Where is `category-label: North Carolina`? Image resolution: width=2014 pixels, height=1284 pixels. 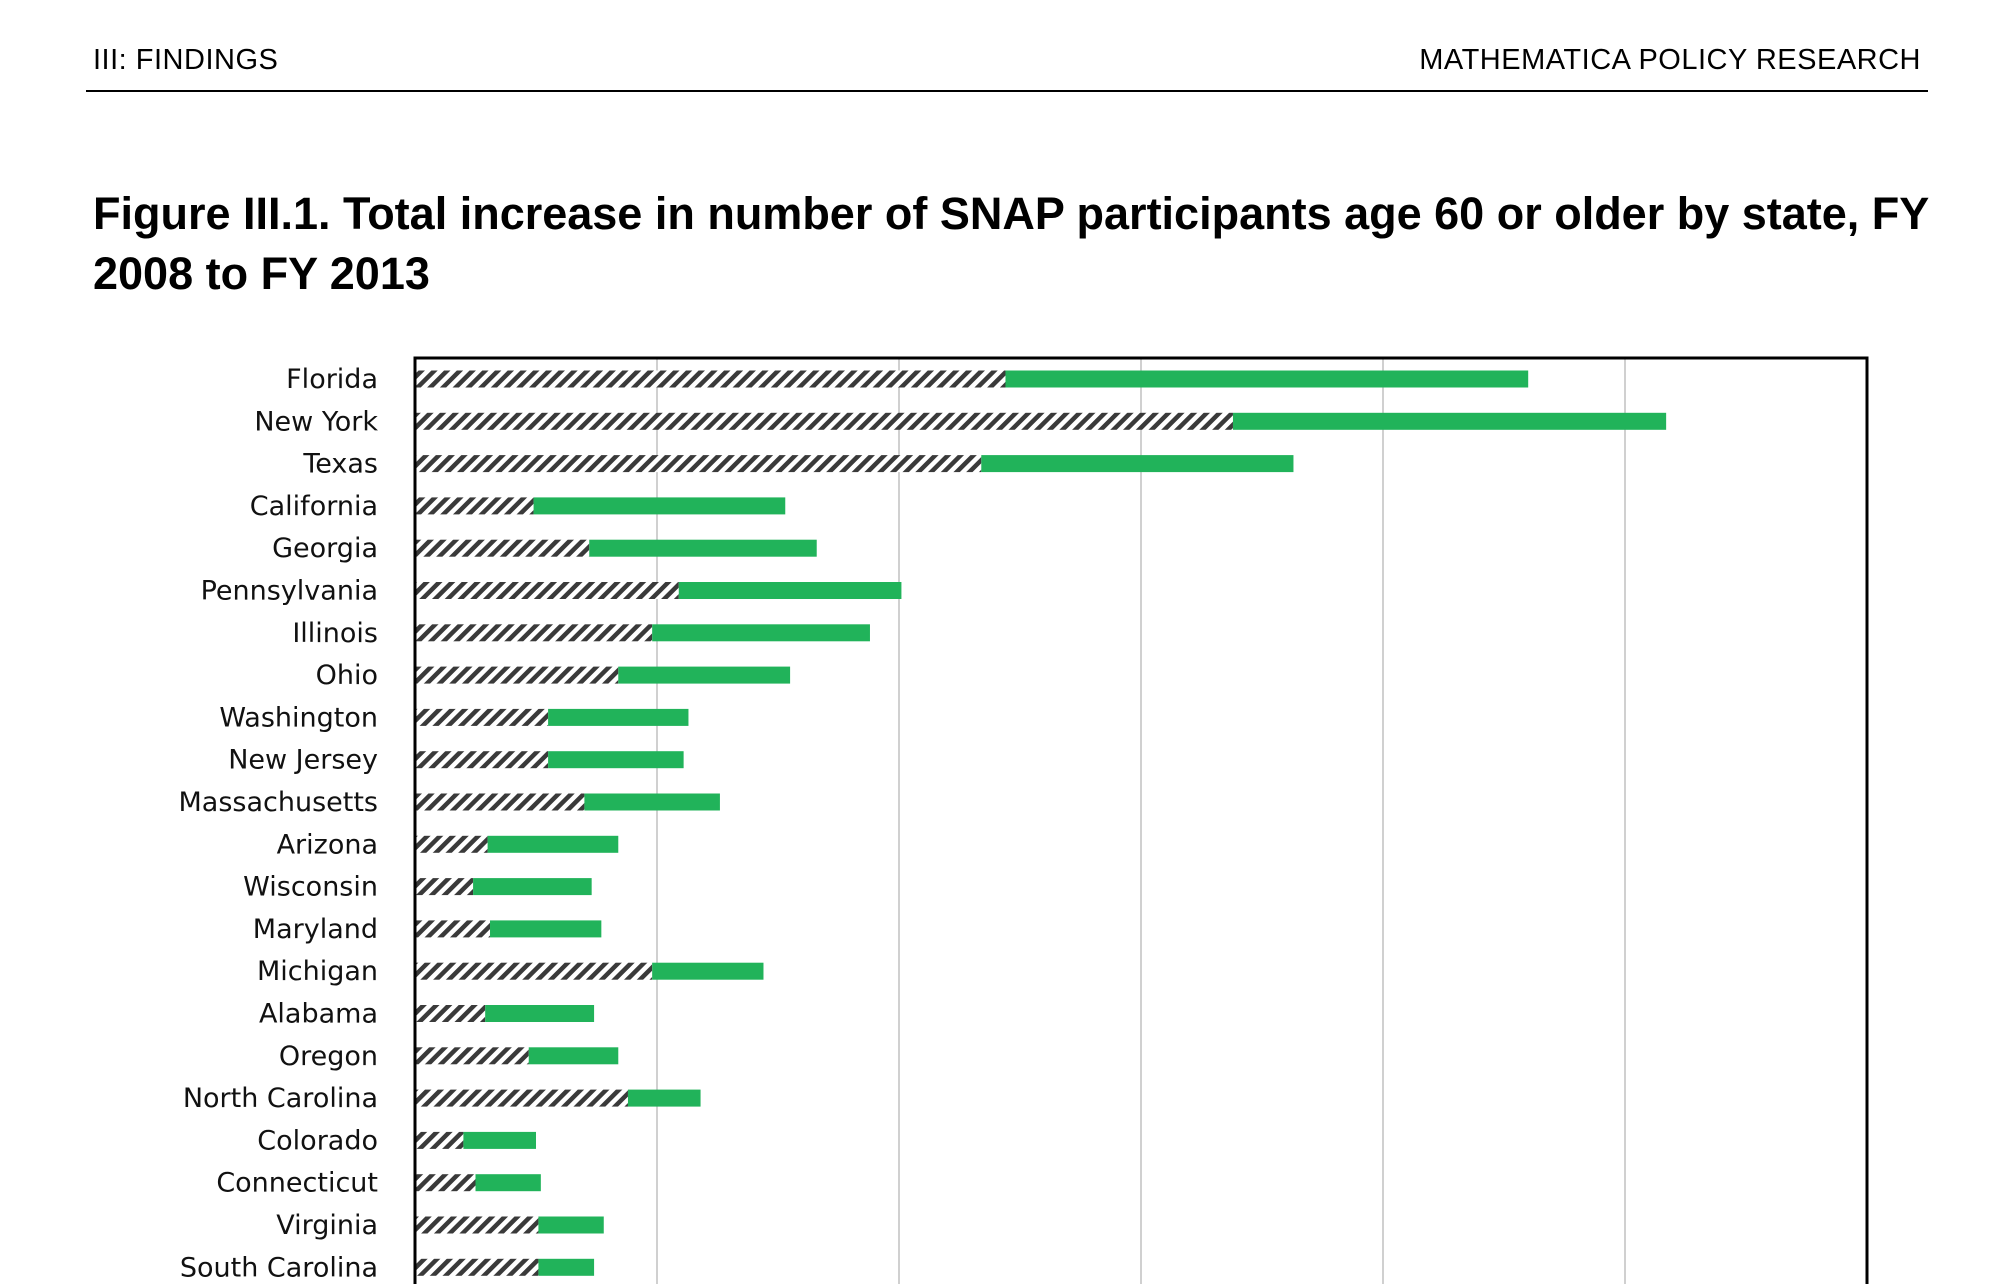 category-label: North Carolina is located at coordinates (280, 1098).